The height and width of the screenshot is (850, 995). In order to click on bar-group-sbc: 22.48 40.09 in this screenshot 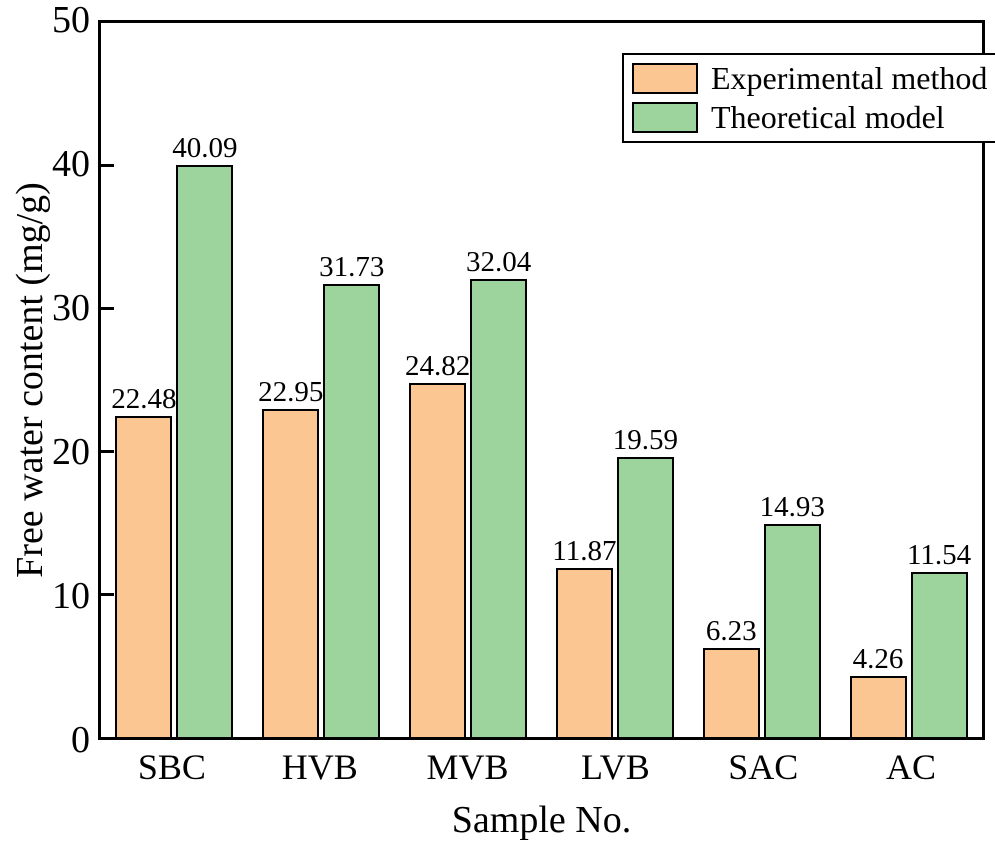, I will do `click(174, 380)`.